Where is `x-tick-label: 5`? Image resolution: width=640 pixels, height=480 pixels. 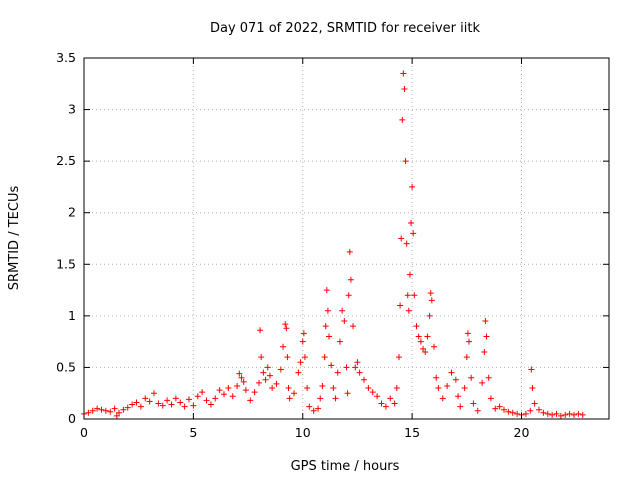
x-tick-label: 5 is located at coordinates (193, 432).